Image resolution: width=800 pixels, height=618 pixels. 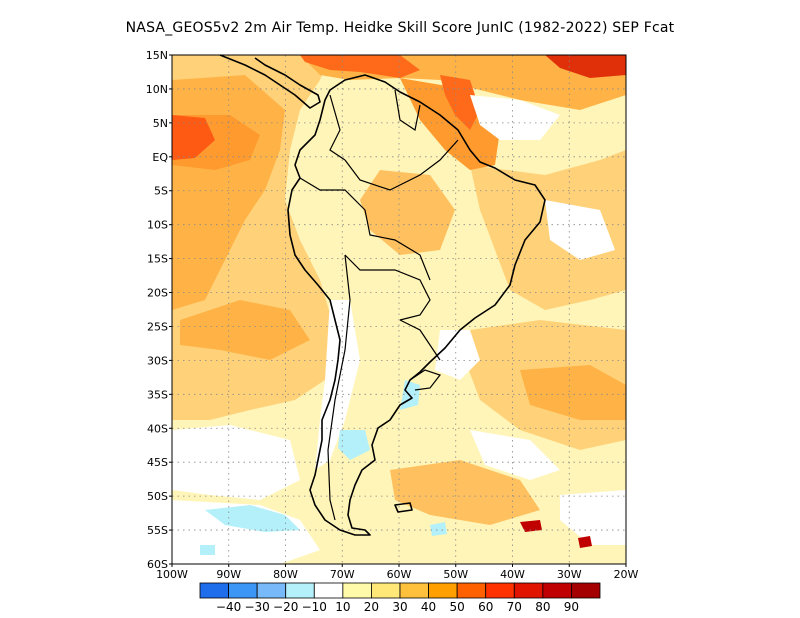 I want to click on lon-tick-label: 70W, so click(x=342, y=574).